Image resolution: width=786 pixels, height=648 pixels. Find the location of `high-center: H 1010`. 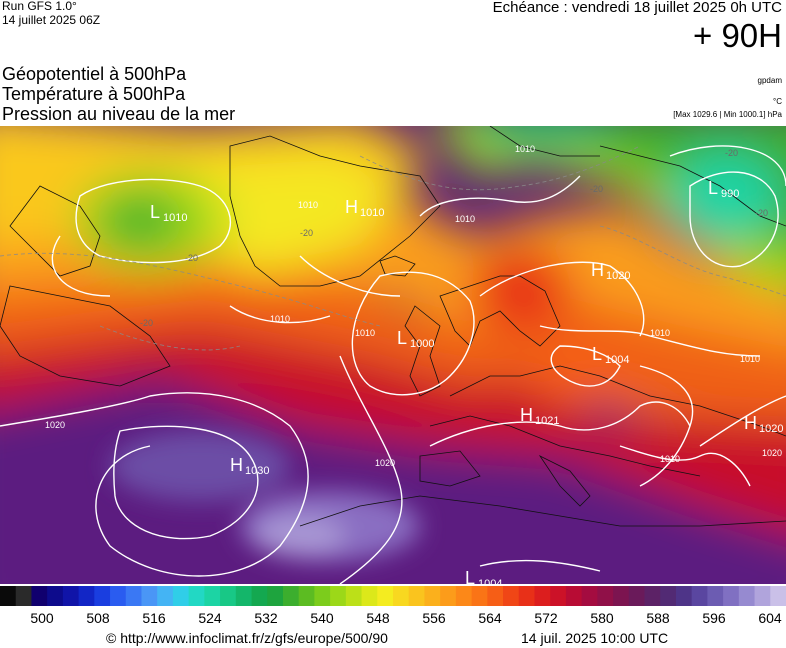

high-center: H 1010 is located at coordinates (364, 208).